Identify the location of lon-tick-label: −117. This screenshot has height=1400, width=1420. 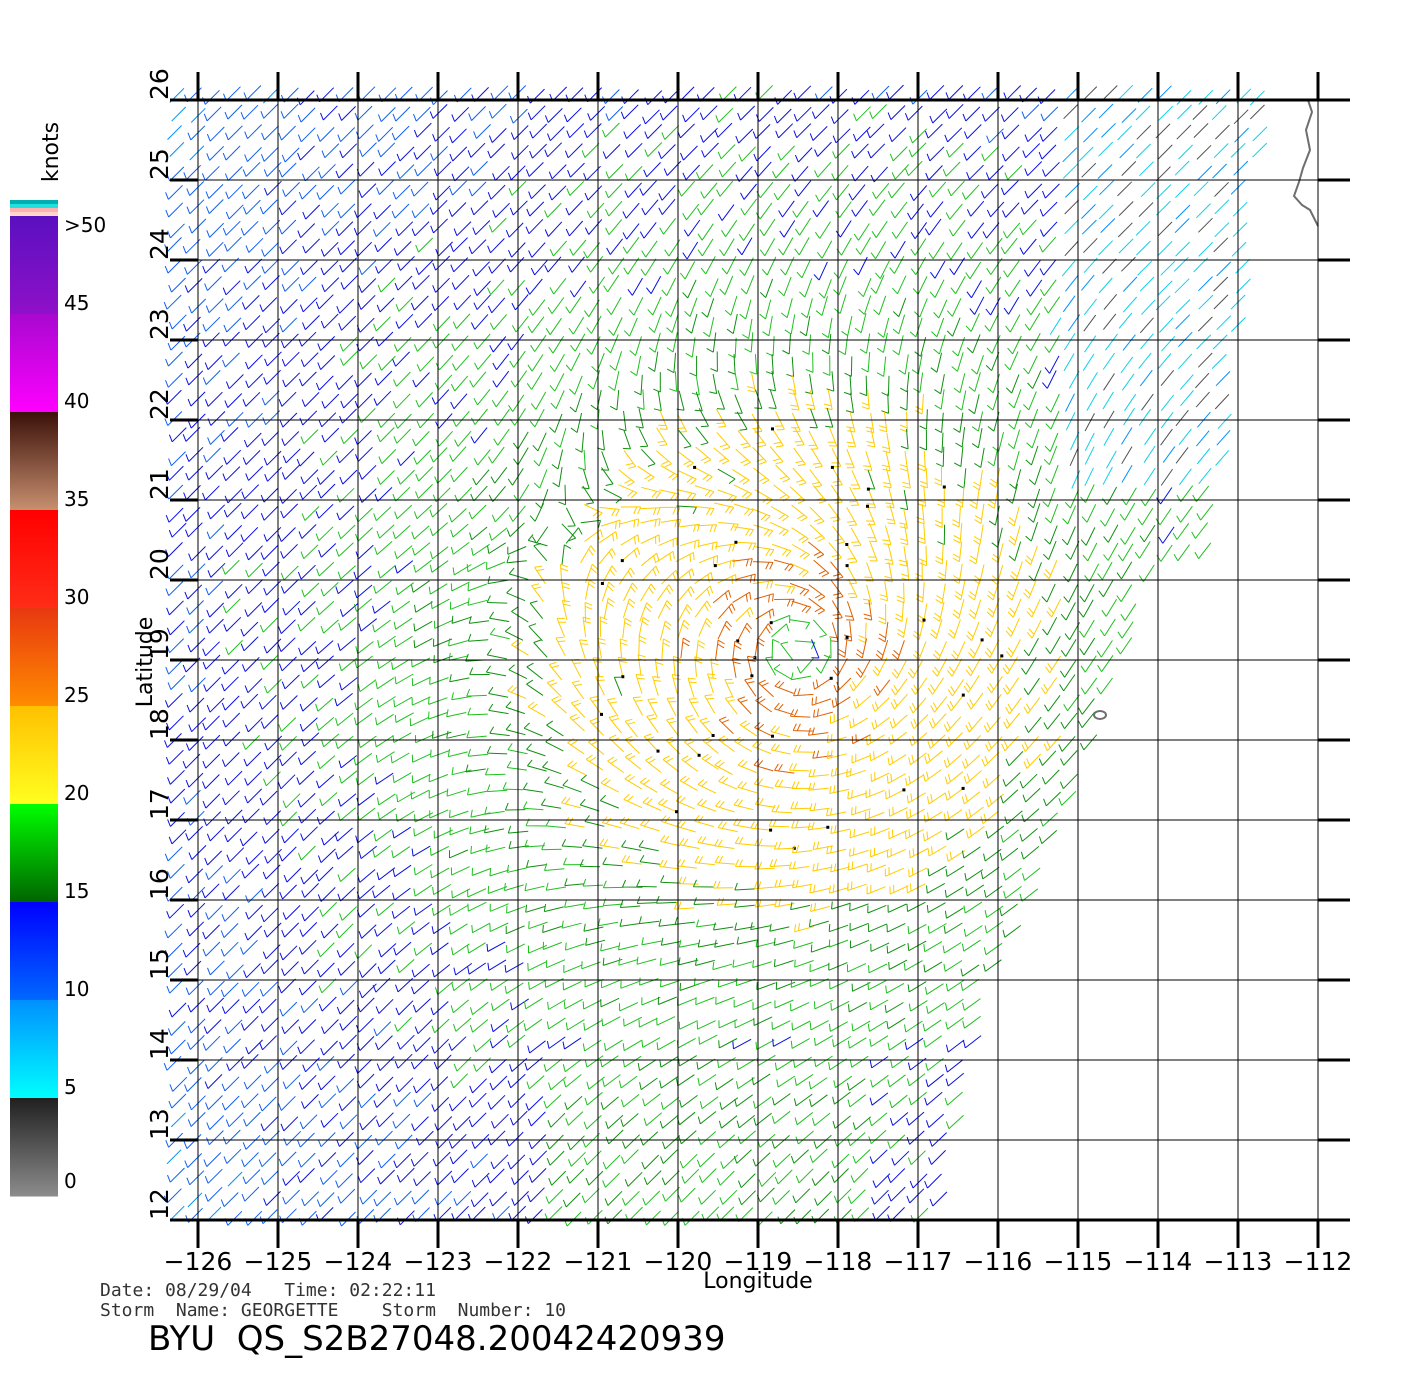
(918, 1261).